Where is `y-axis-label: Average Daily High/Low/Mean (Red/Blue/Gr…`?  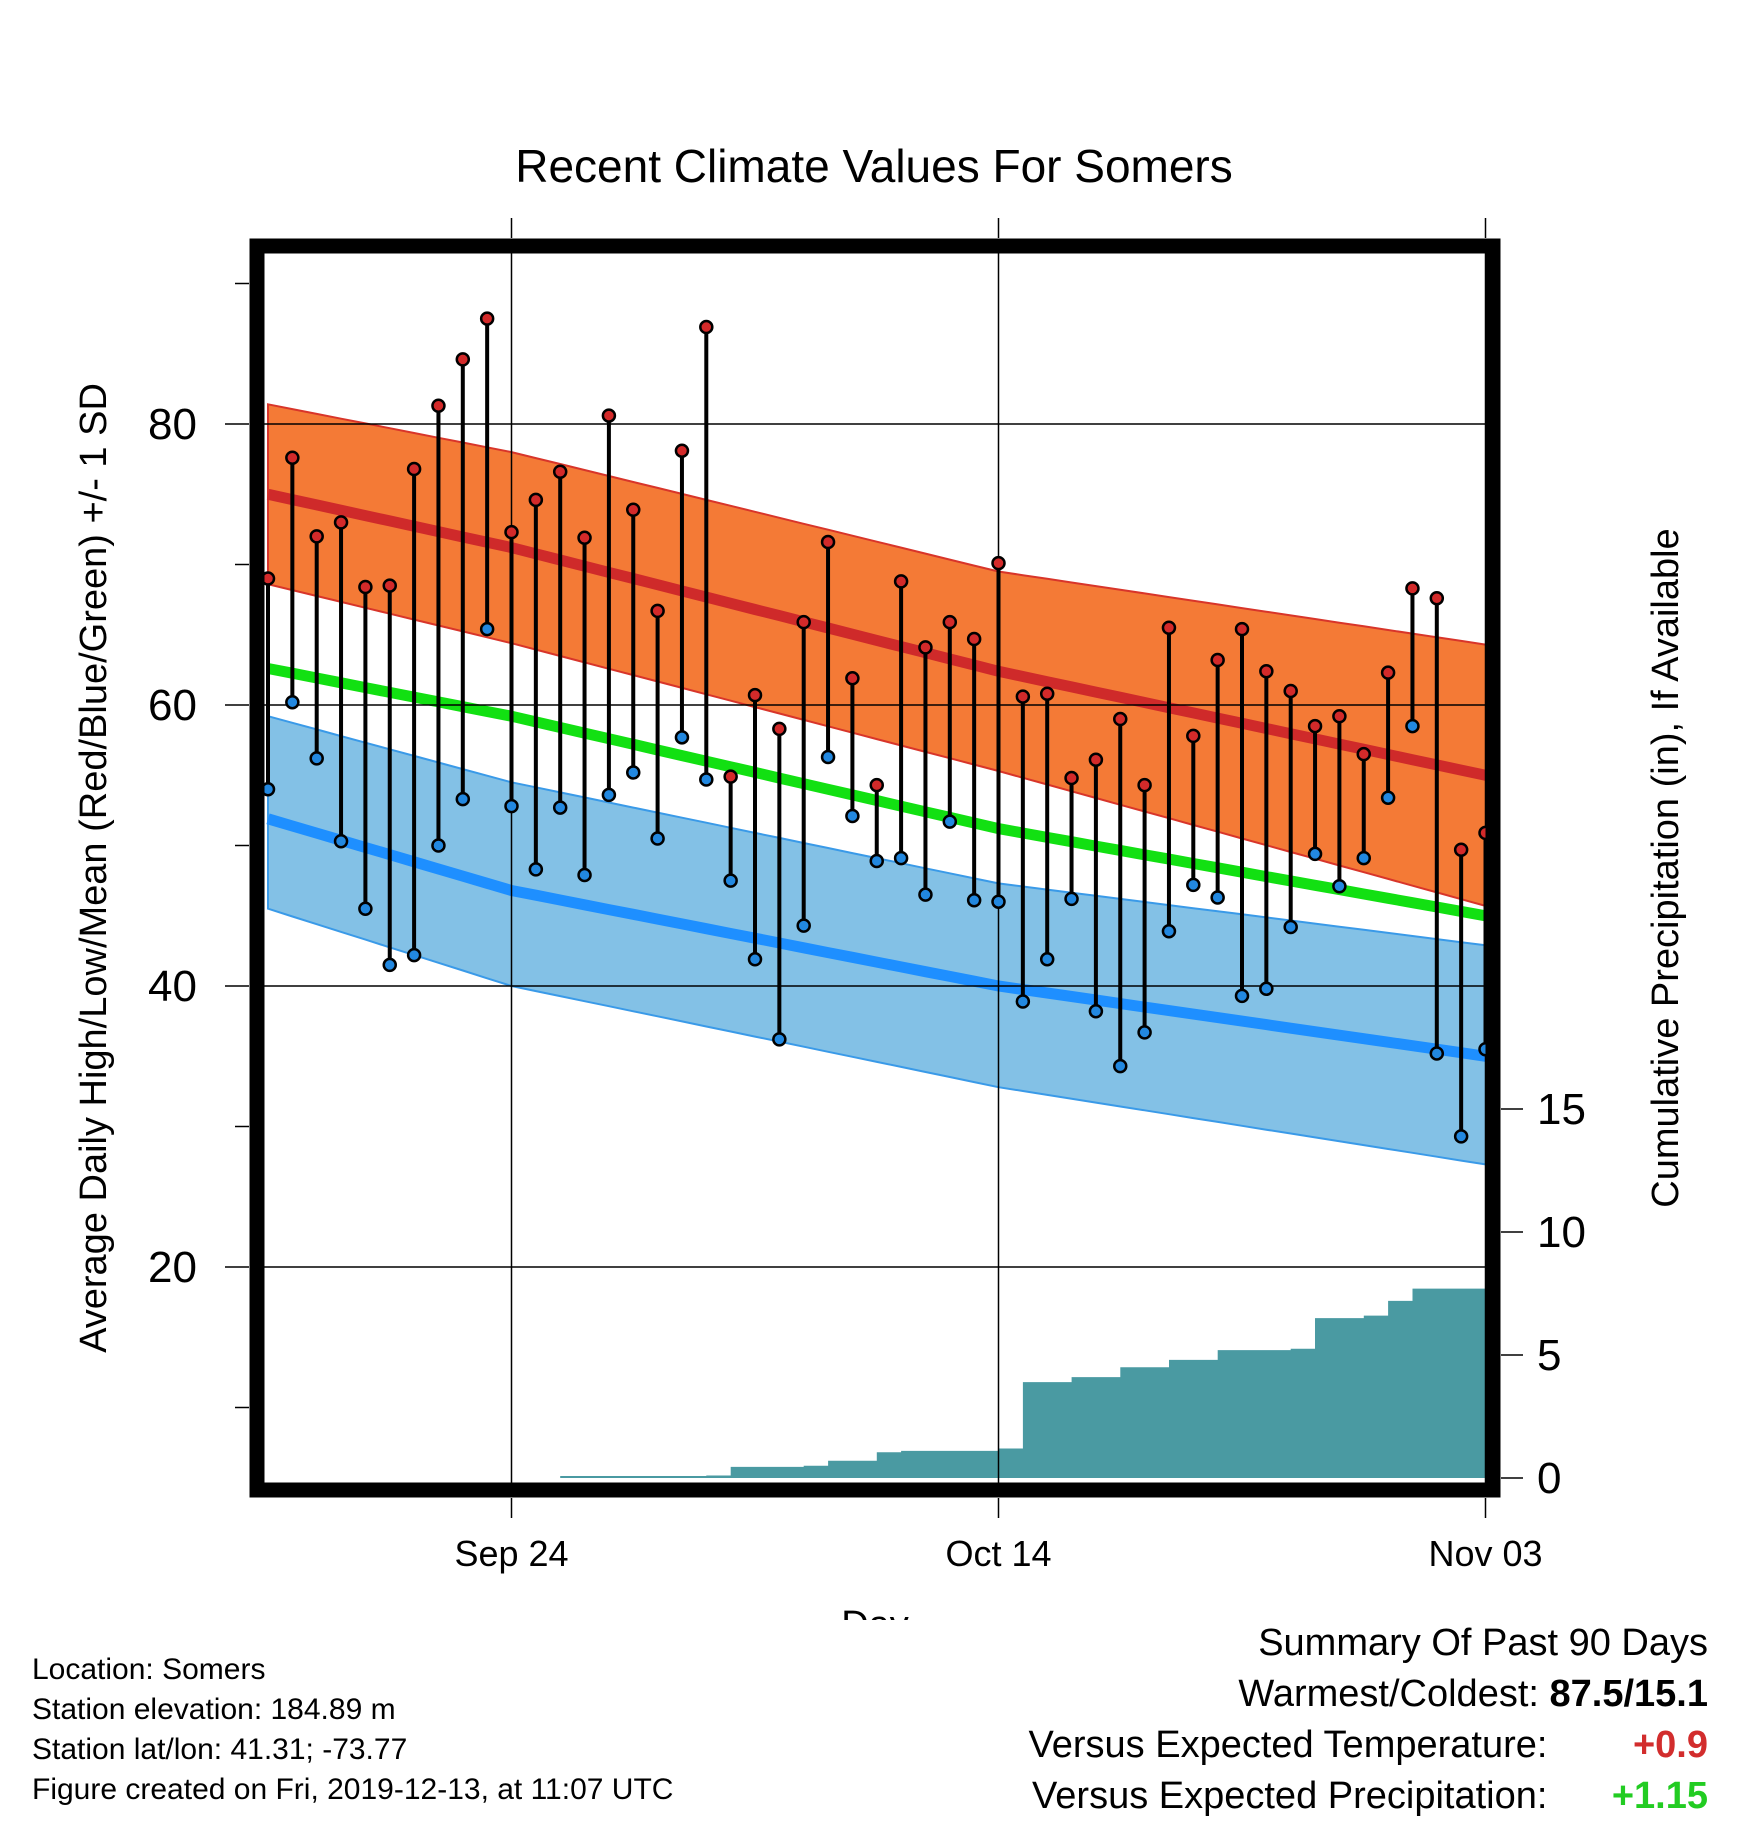 y-axis-label: Average Daily High/Low/Mean (Red/Blue/Gr… is located at coordinates (94, 868).